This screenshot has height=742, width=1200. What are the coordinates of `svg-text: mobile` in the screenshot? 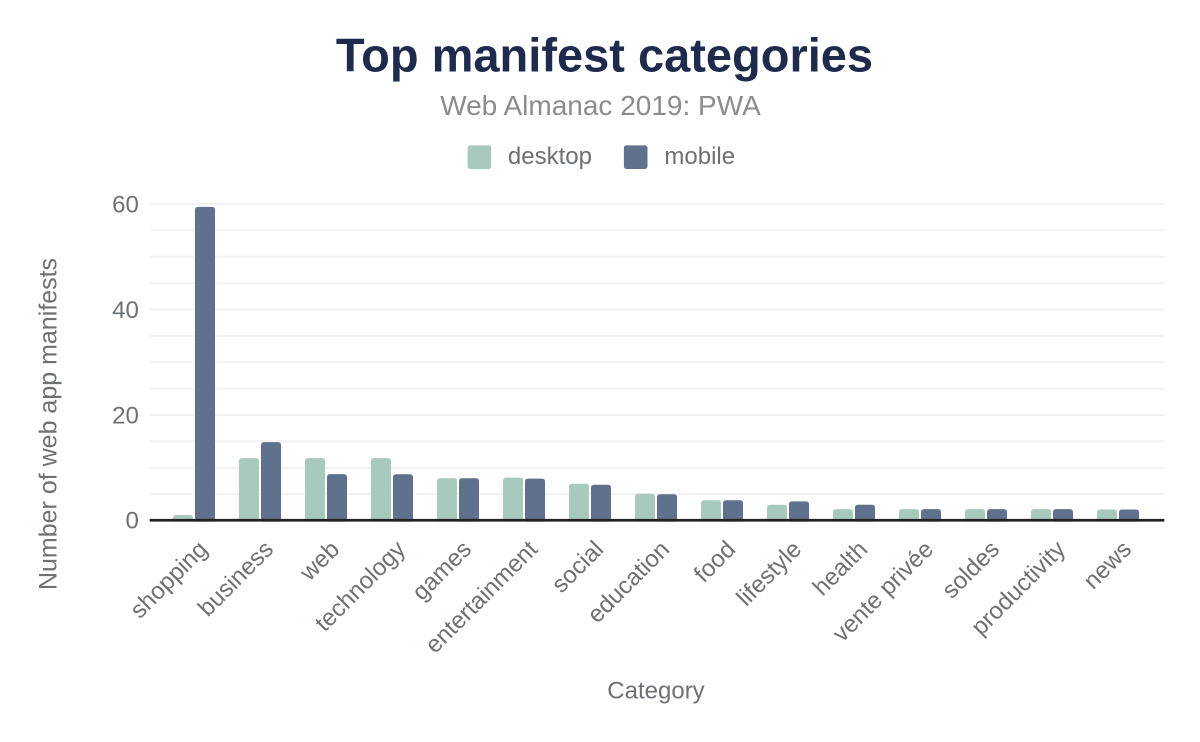 It's located at (699, 156).